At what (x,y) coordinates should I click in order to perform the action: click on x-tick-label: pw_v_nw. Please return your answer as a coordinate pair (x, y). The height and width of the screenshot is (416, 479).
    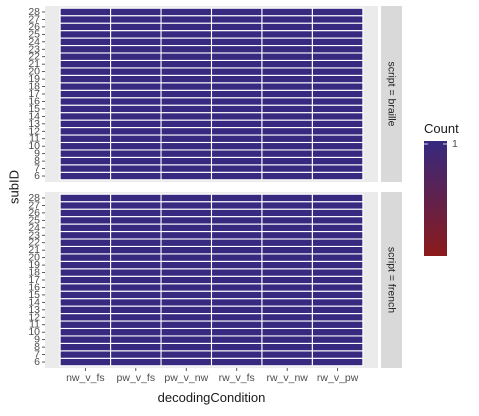
    Looking at the image, I should click on (186, 378).